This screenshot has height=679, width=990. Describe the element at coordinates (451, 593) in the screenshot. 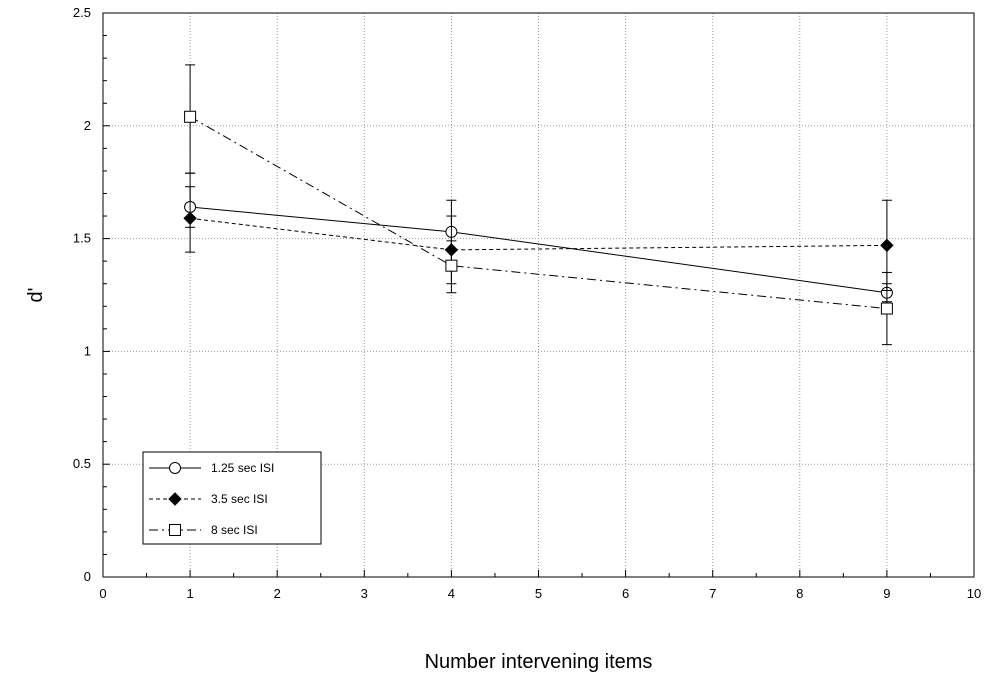

I see `x-tick-label: 4` at that location.